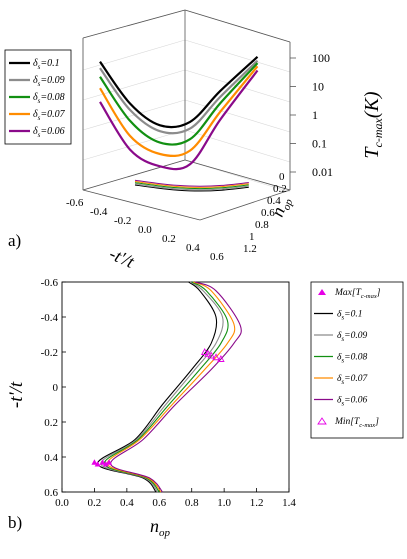  What do you see at coordinates (159, 503) in the screenshot?
I see `x-tick-label-b: 0.6` at bounding box center [159, 503].